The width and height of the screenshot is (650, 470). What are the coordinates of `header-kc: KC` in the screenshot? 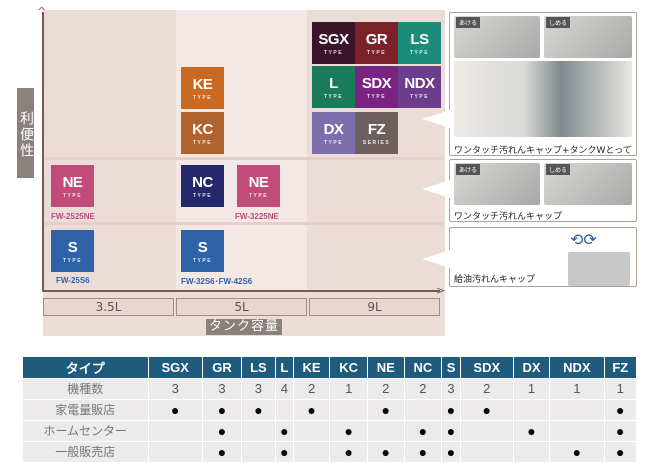 It's located at (349, 367).